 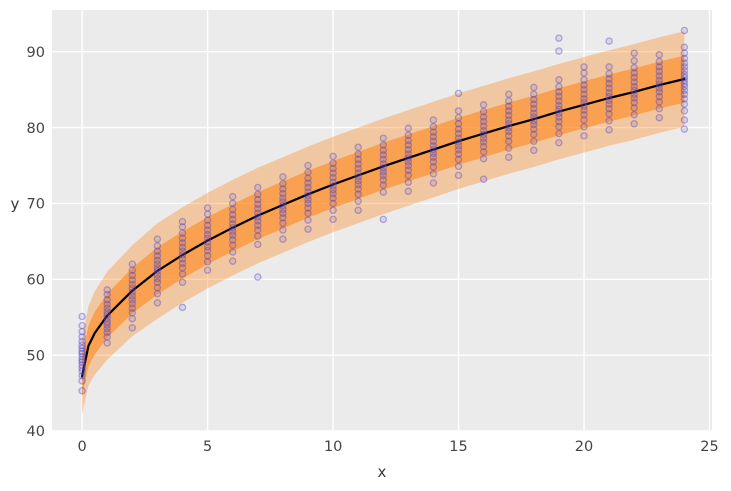 I want to click on x-tick-label: 5, so click(x=207, y=447).